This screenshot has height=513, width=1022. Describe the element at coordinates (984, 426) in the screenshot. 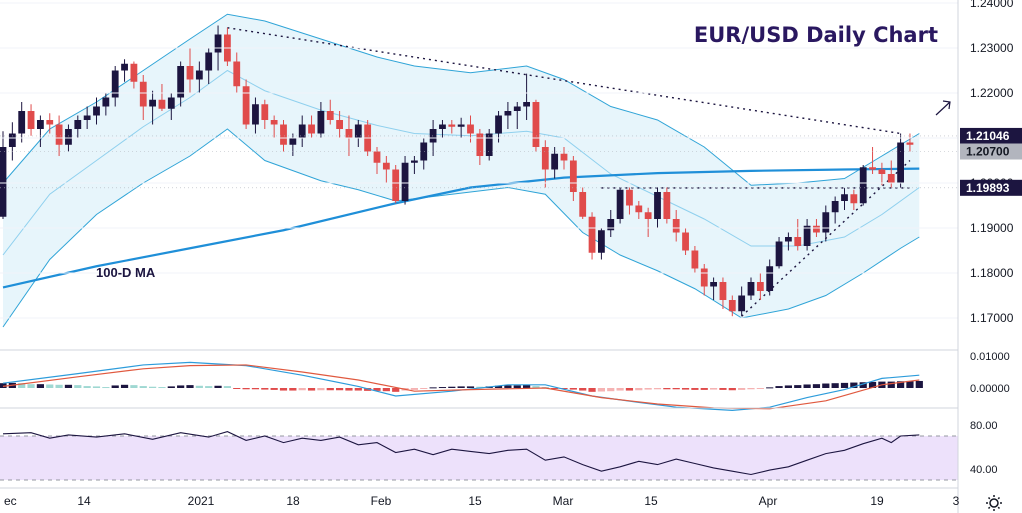

I see `rsi-y-tick-label: 80.00` at that location.